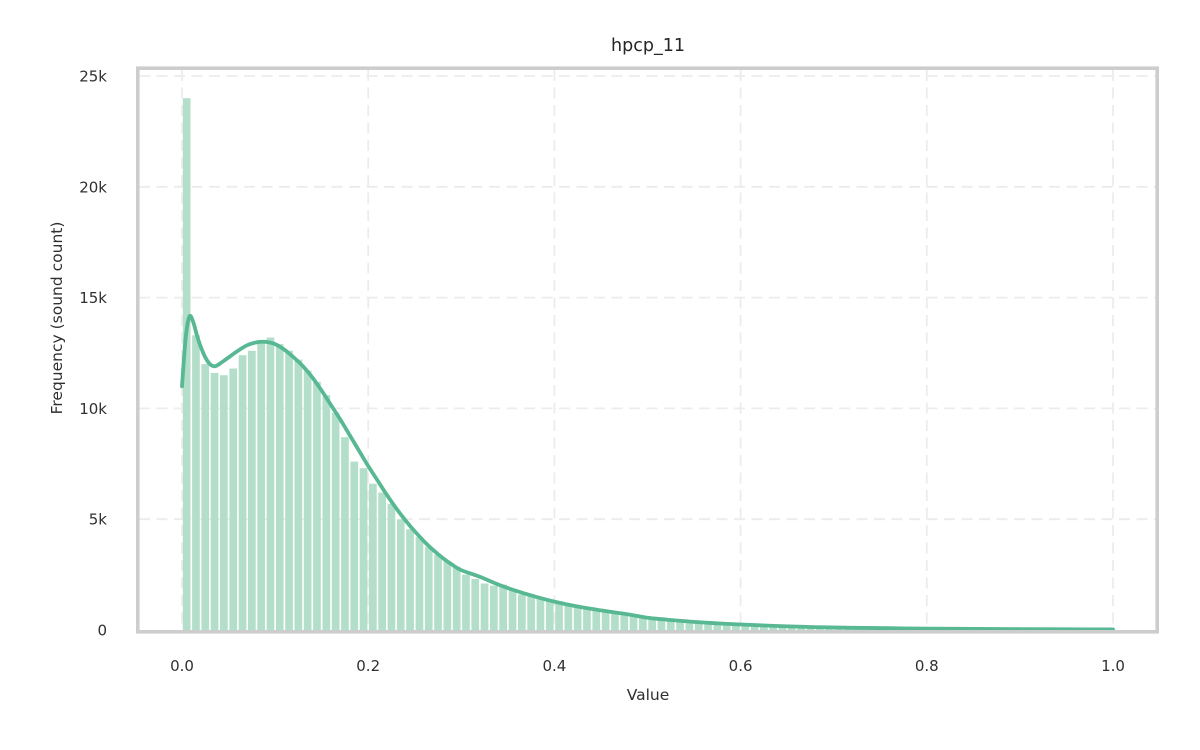 This screenshot has width=1200, height=750. I want to click on y-tick-label: 0, so click(102, 631).